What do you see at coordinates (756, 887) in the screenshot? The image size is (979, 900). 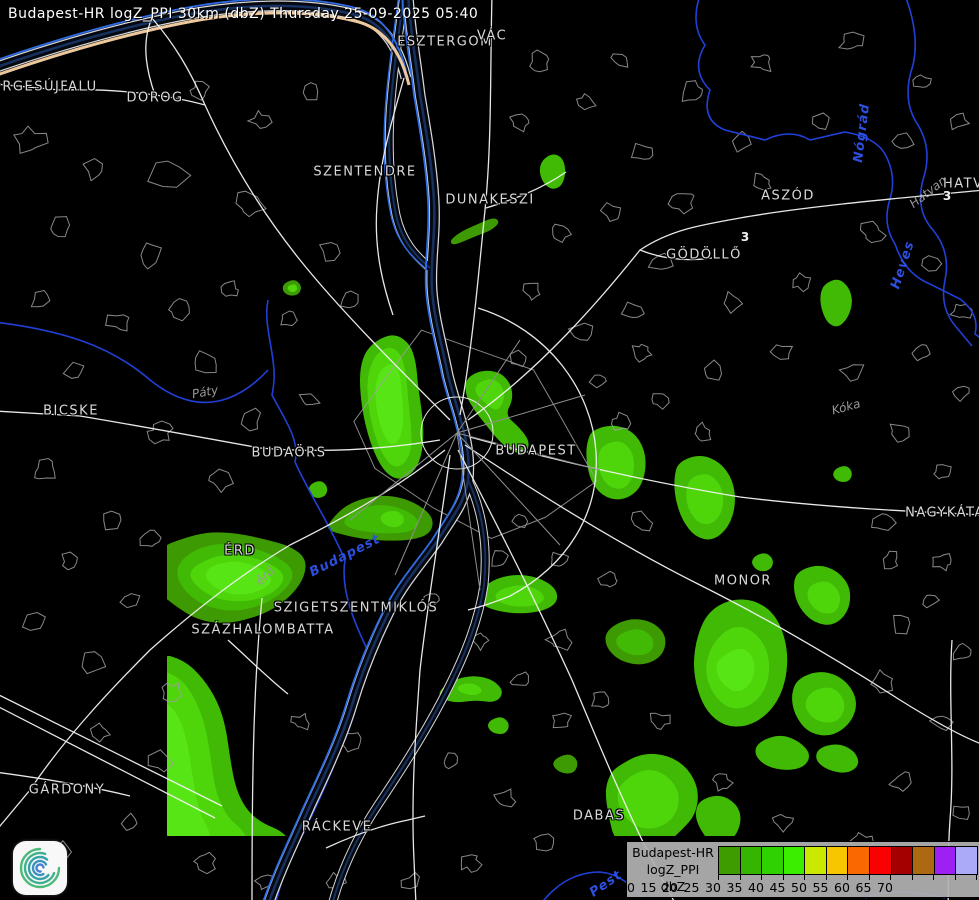 I see `legend-tick-label: 40` at bounding box center [756, 887].